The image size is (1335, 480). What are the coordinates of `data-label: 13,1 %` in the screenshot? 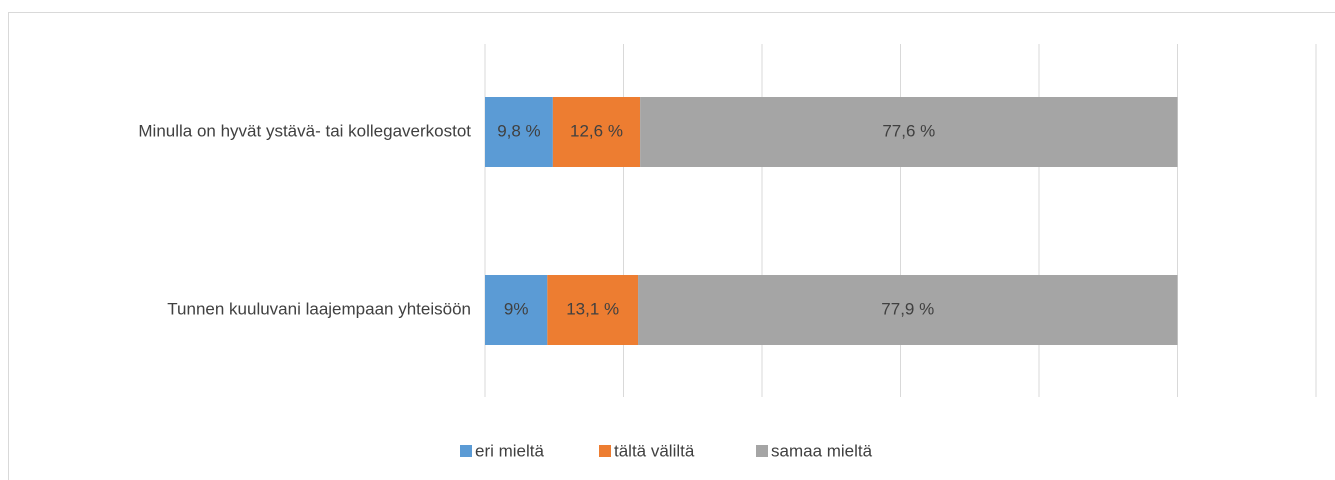 It's located at (592, 308).